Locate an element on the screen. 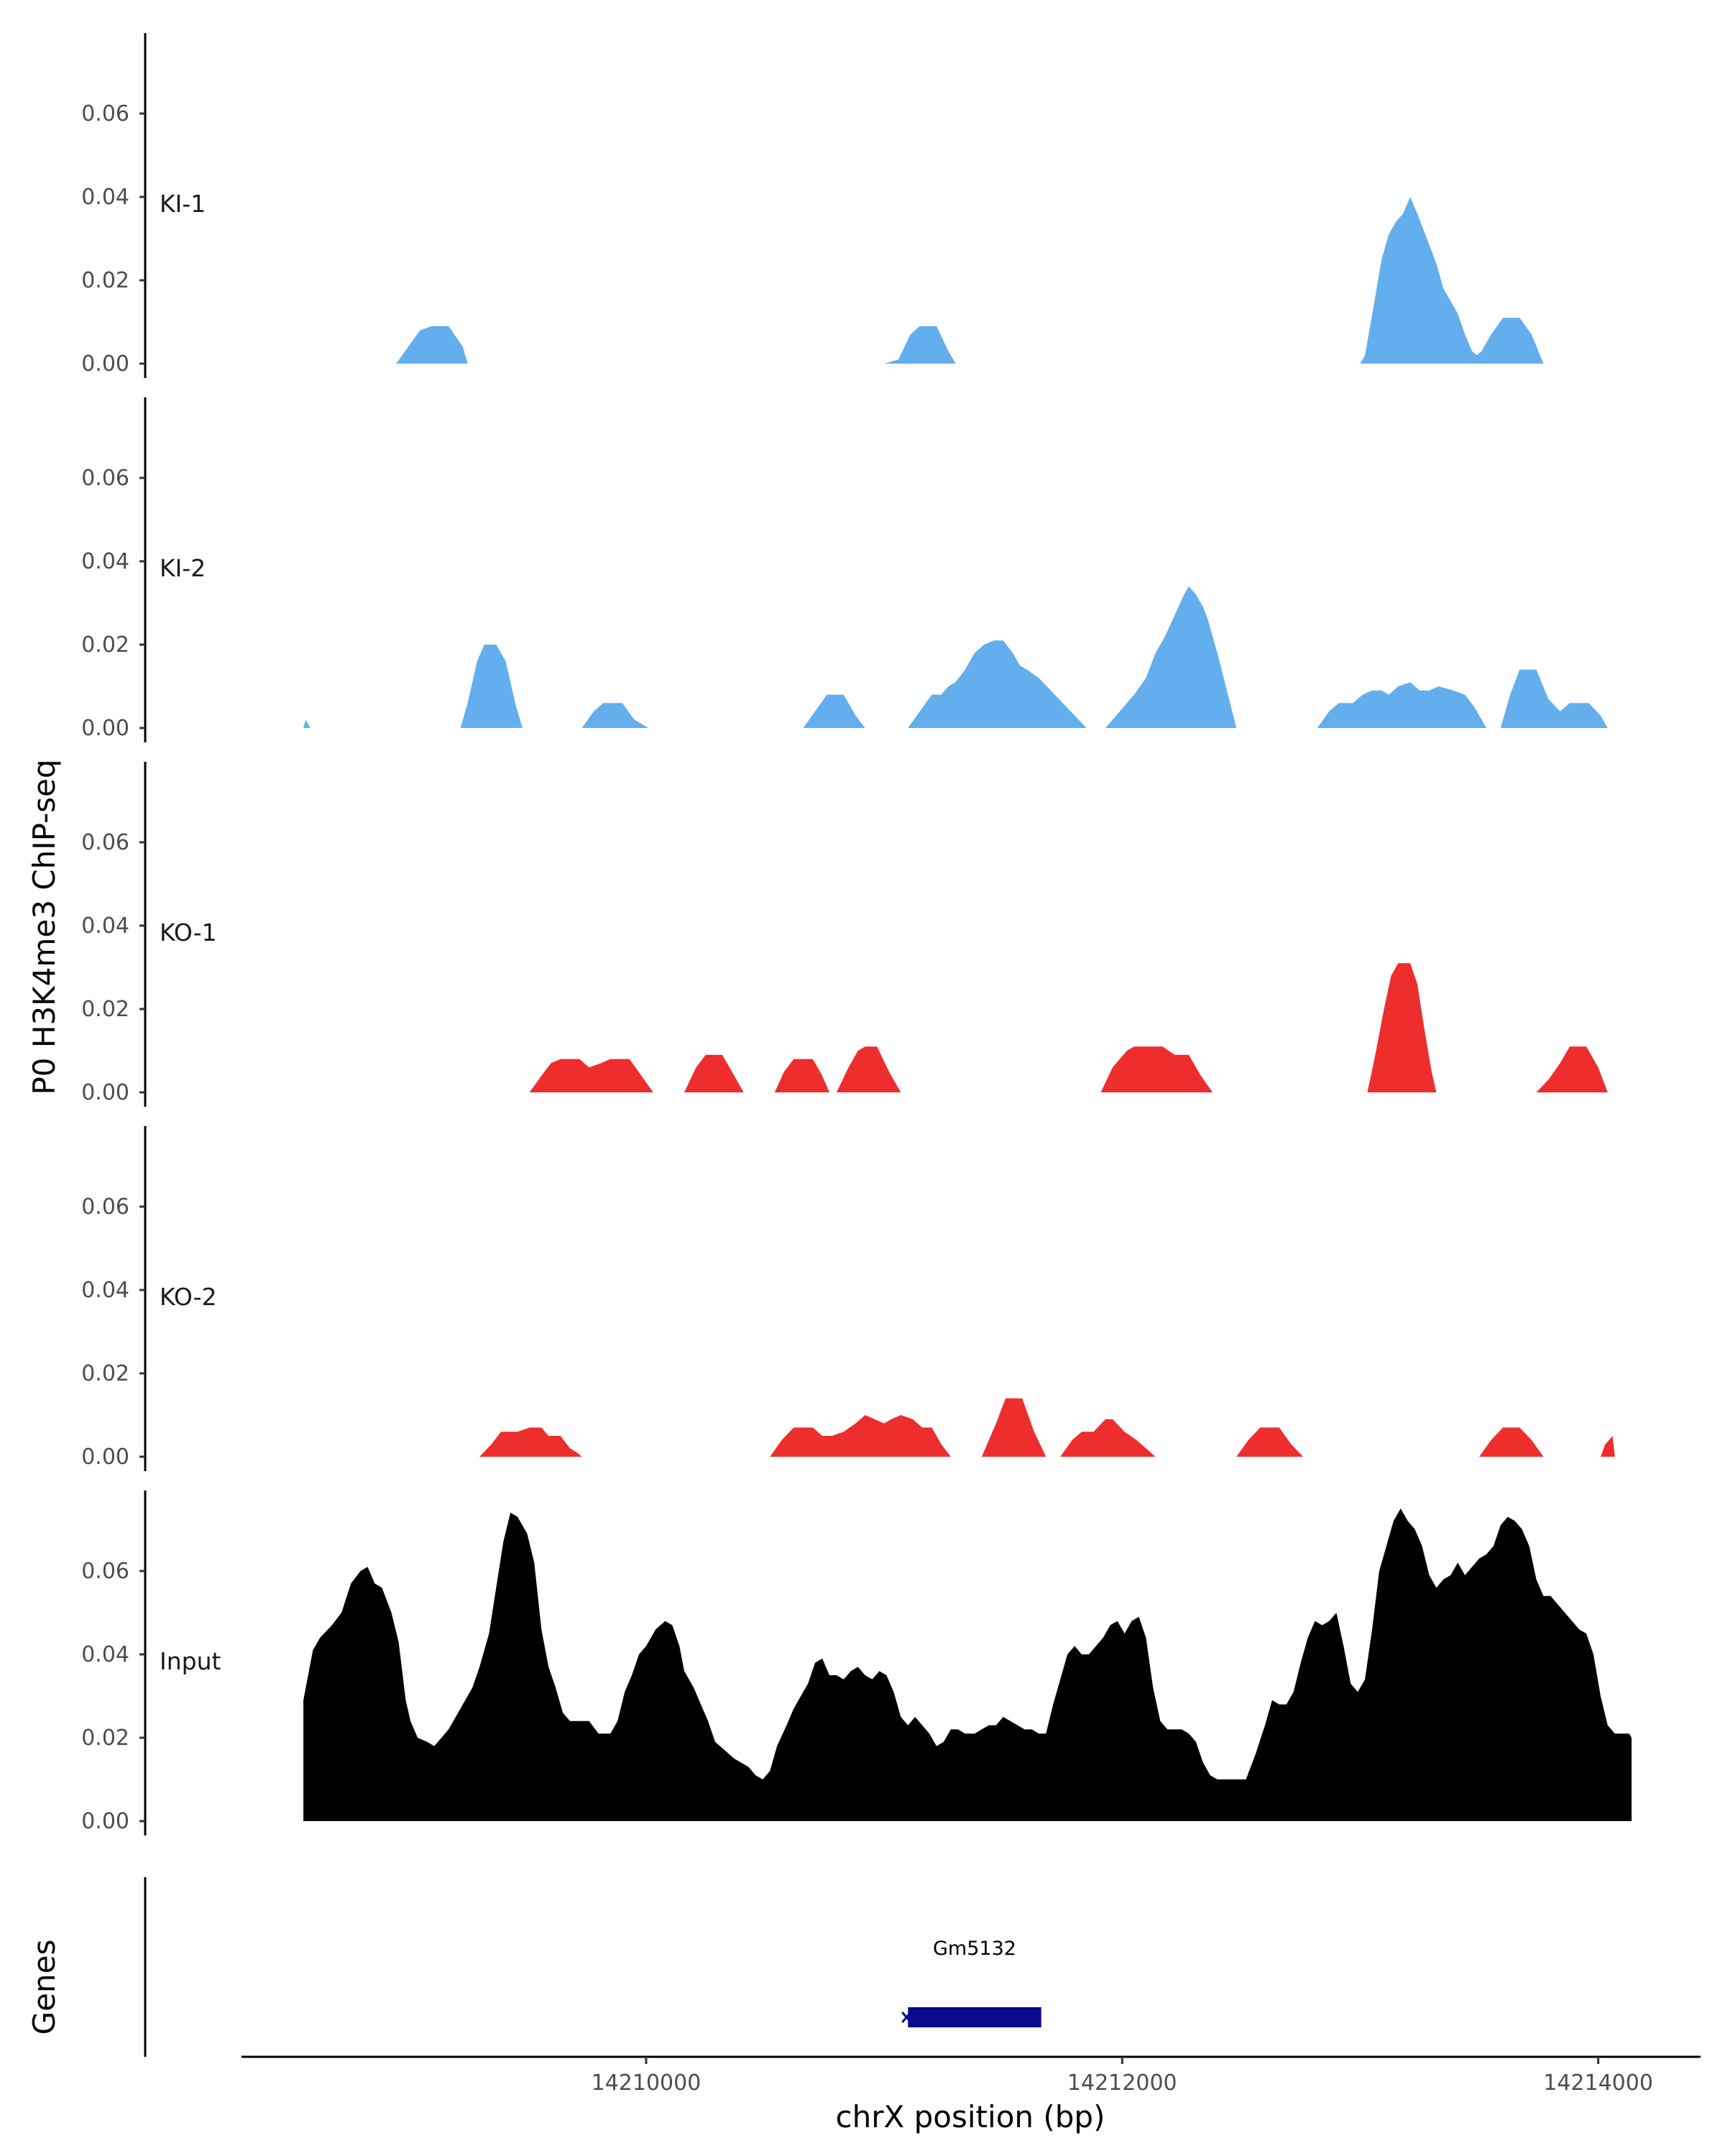 The width and height of the screenshot is (1725, 2156). track-ko-1-label: KO-1 is located at coordinates (188, 932).